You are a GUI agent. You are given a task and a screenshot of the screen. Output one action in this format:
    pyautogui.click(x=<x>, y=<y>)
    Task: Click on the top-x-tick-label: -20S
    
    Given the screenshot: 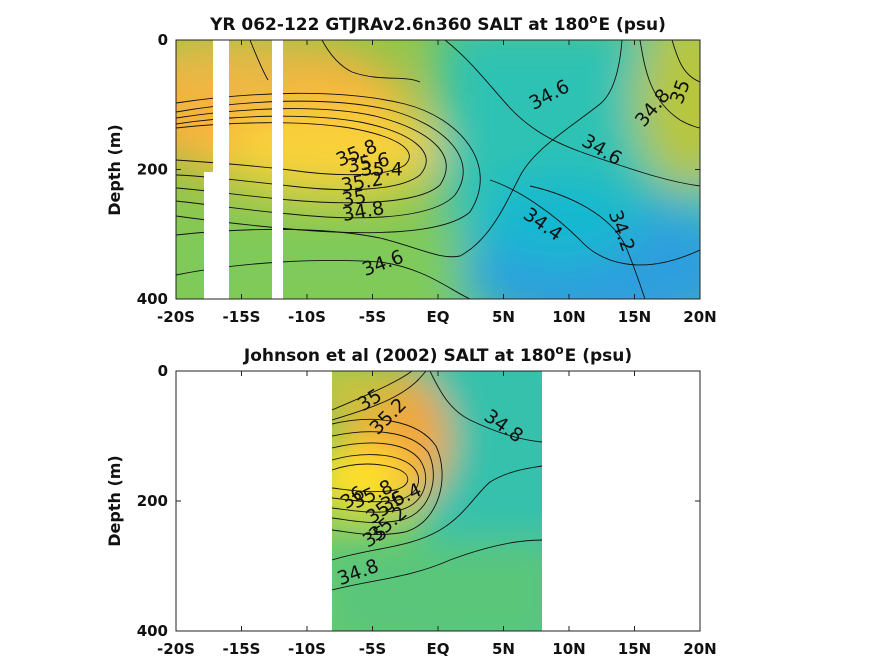 What is the action you would take?
    pyautogui.click(x=176, y=317)
    